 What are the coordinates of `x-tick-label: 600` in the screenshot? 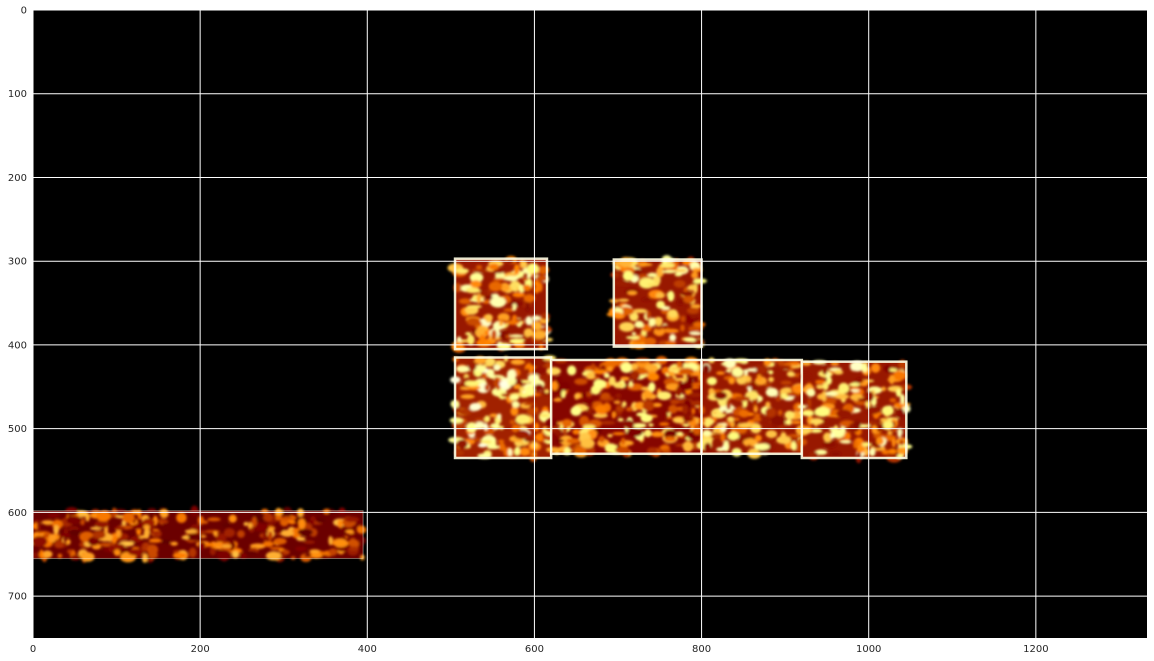 It's located at (534, 649).